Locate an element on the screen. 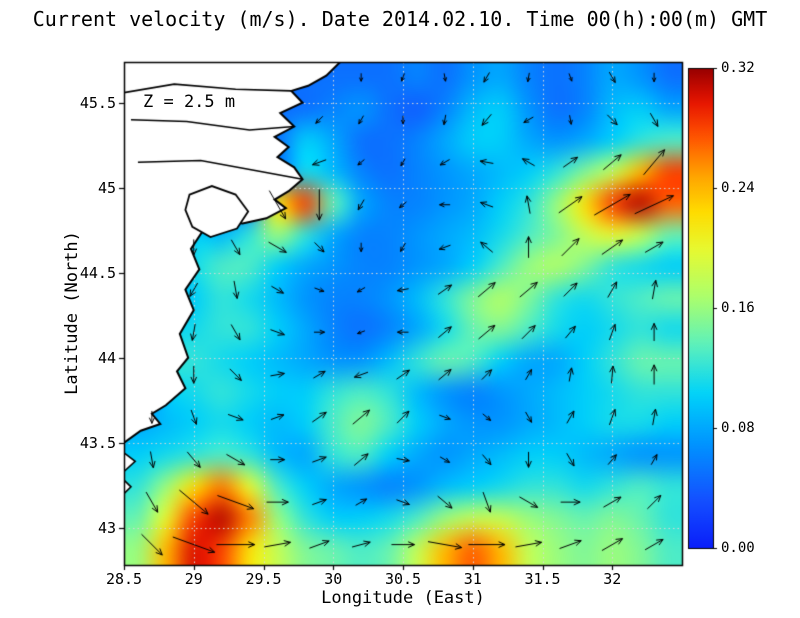  y-tick-label: 44 is located at coordinates (106, 357).